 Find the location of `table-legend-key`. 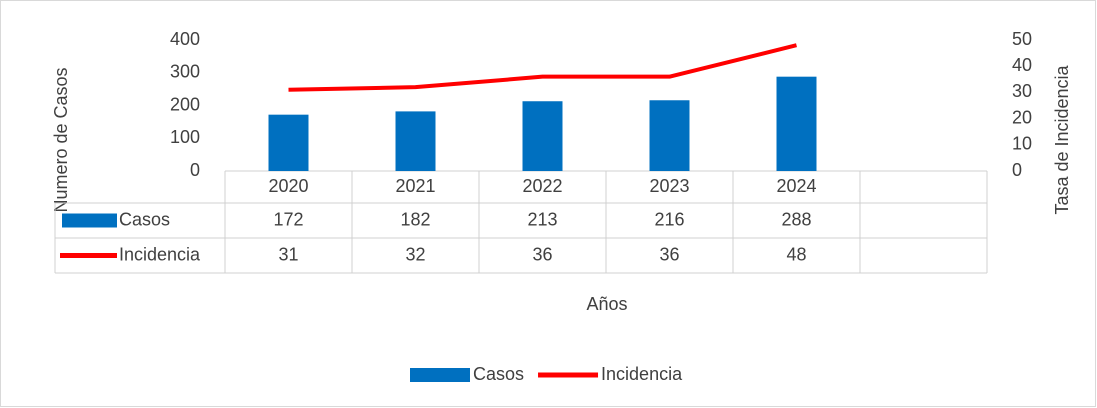

table-legend-key is located at coordinates (89, 220).